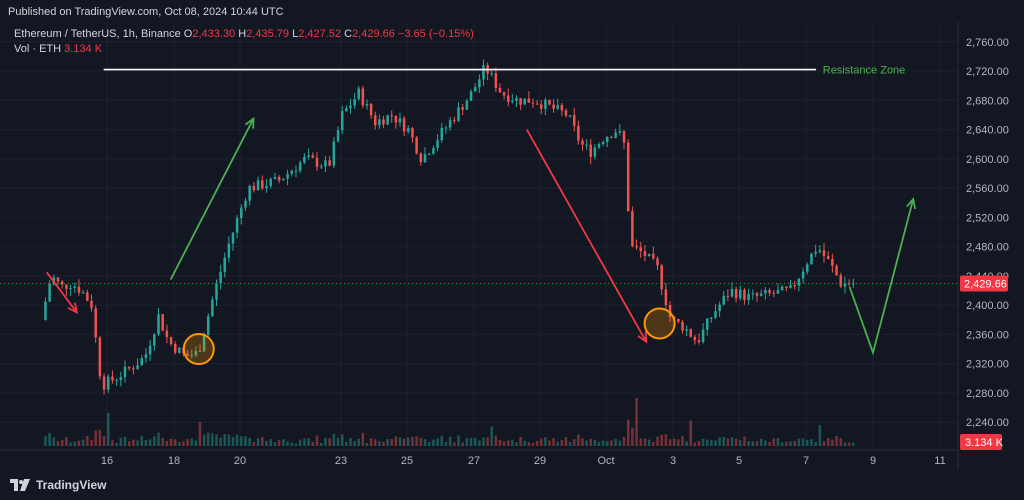  What do you see at coordinates (20, 485) in the screenshot?
I see `tradingview-logo-icon` at bounding box center [20, 485].